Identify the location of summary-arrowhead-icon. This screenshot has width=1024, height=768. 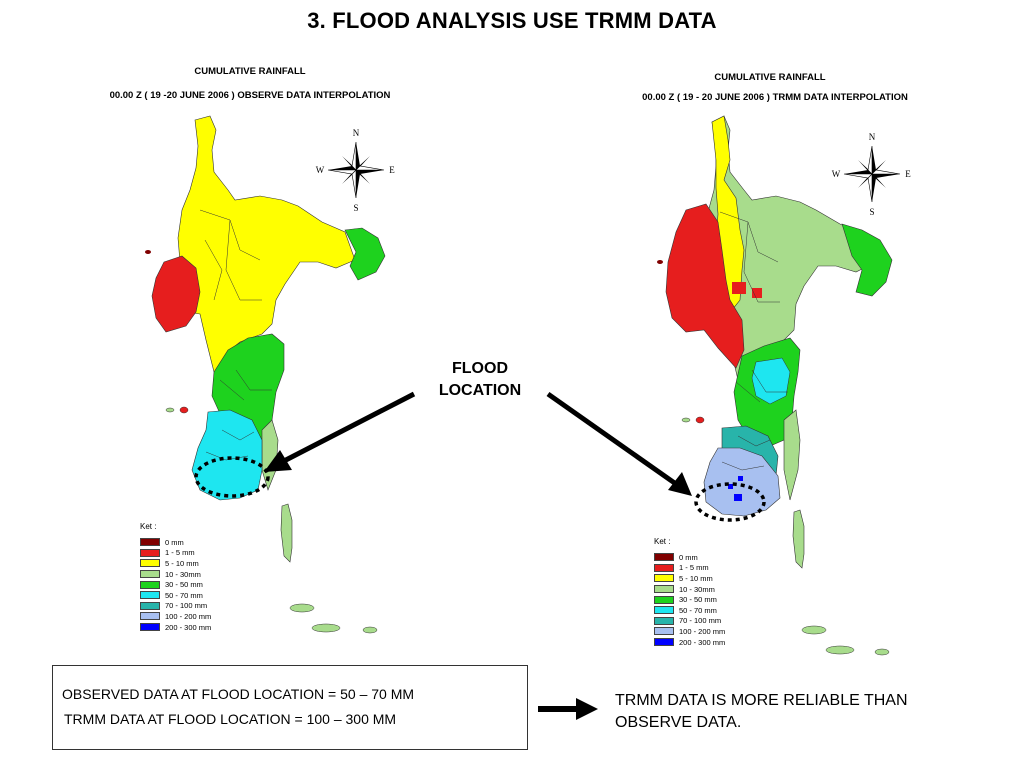
(587, 709).